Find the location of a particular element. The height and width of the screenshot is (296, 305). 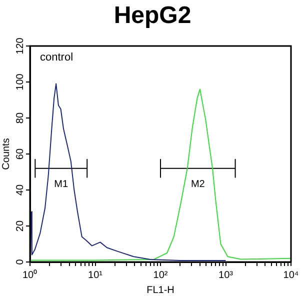

annotation: control is located at coordinates (57, 58).